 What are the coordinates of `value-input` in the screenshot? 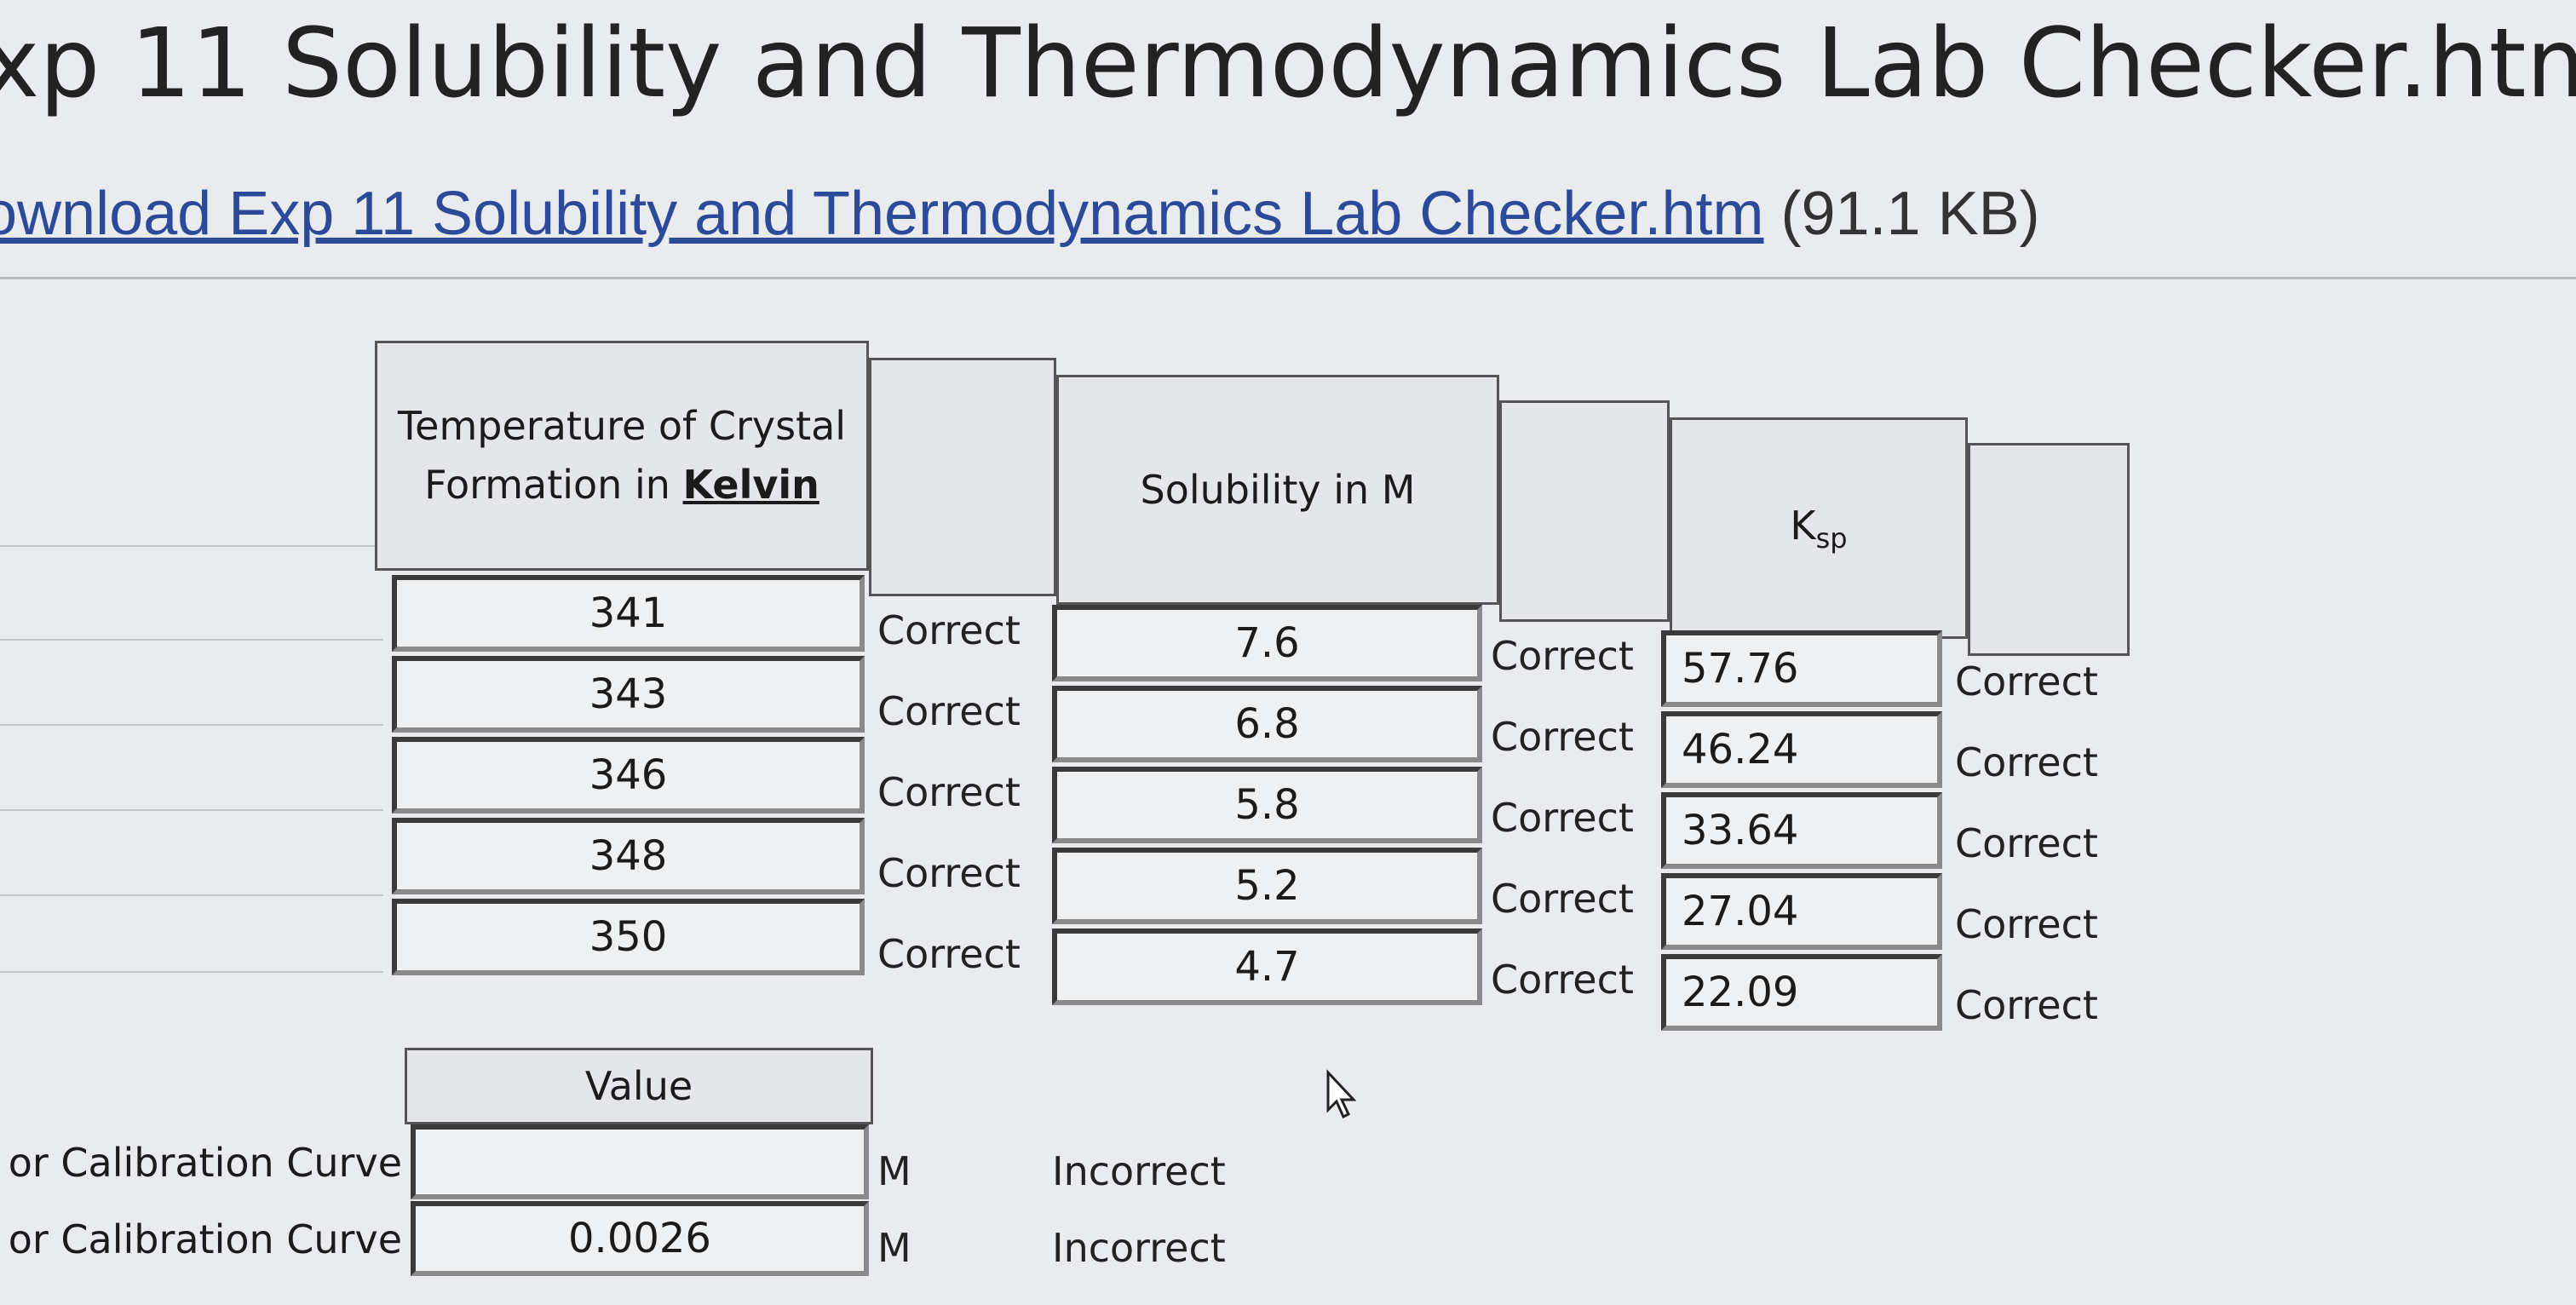 It's located at (640, 1161).